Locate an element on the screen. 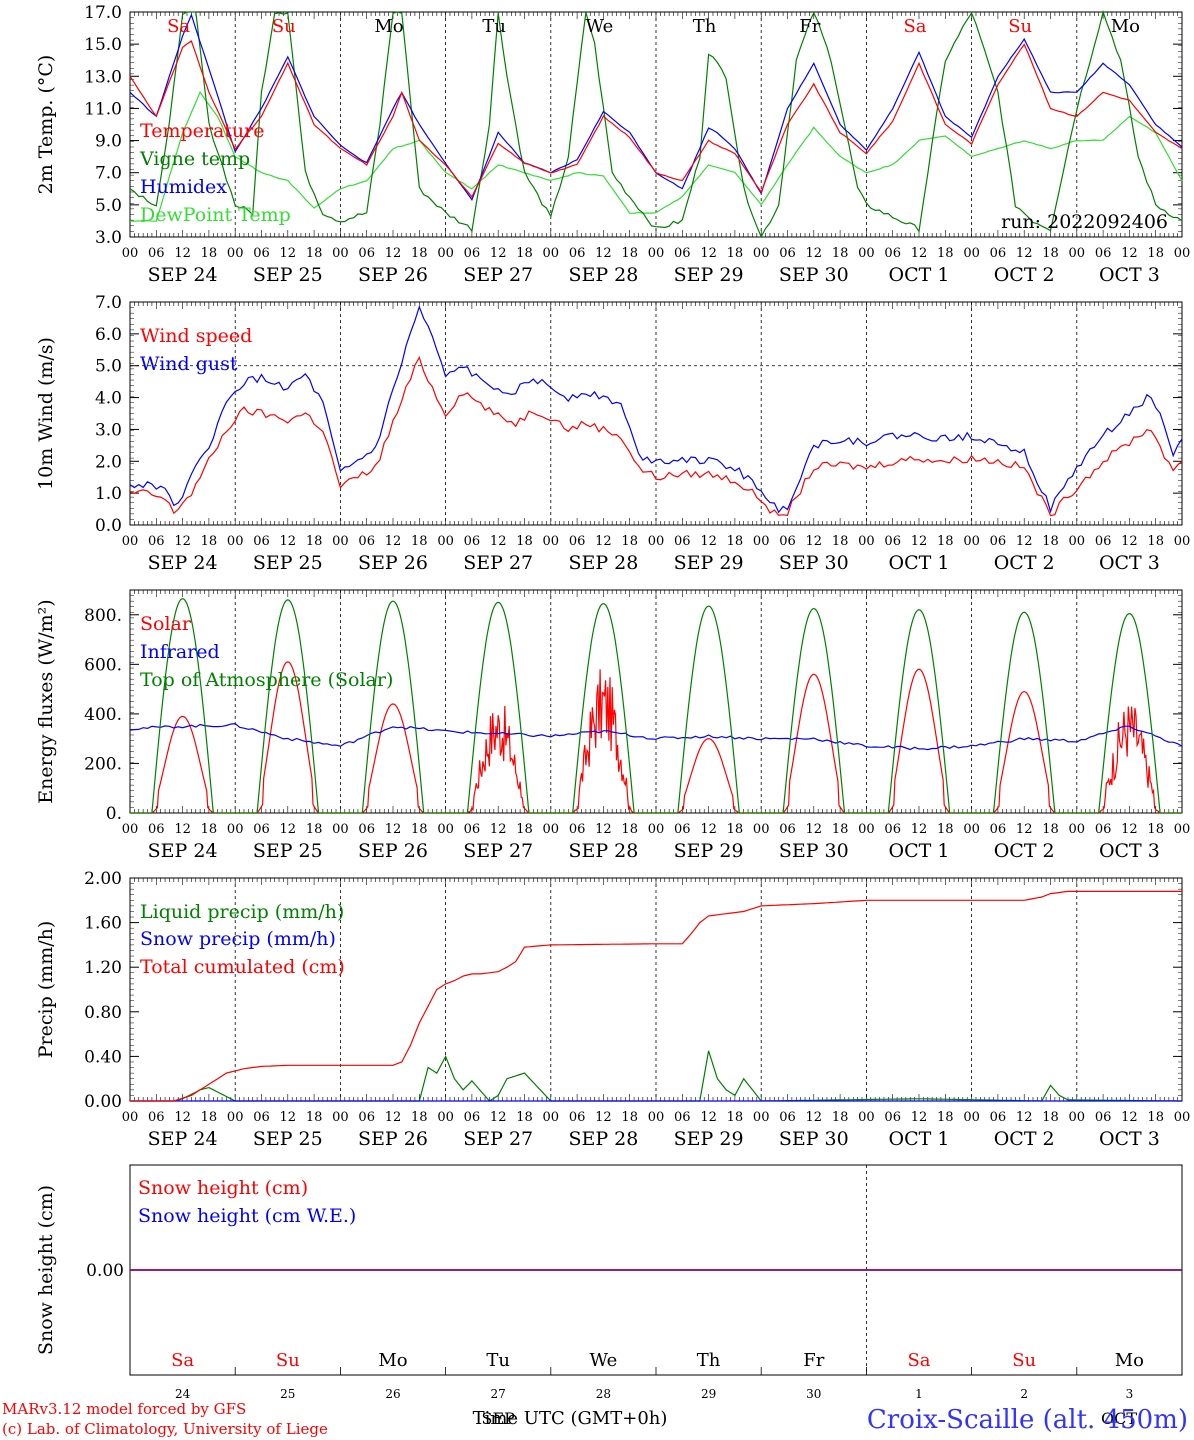  y-tick-label: 0.0 is located at coordinates (108, 526).